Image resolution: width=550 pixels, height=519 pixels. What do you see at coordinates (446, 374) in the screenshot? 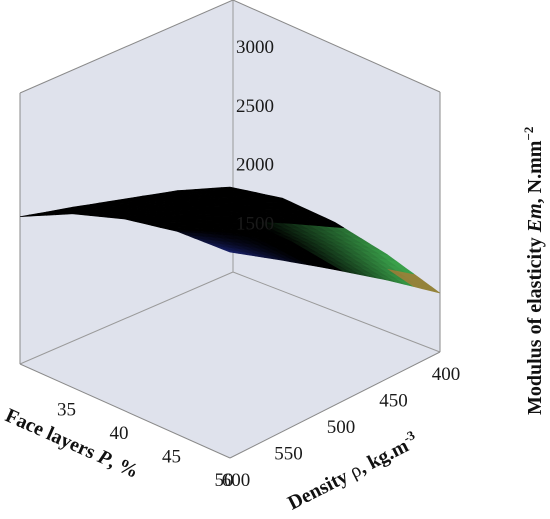
I see `y-tick-label: 400` at bounding box center [446, 374].